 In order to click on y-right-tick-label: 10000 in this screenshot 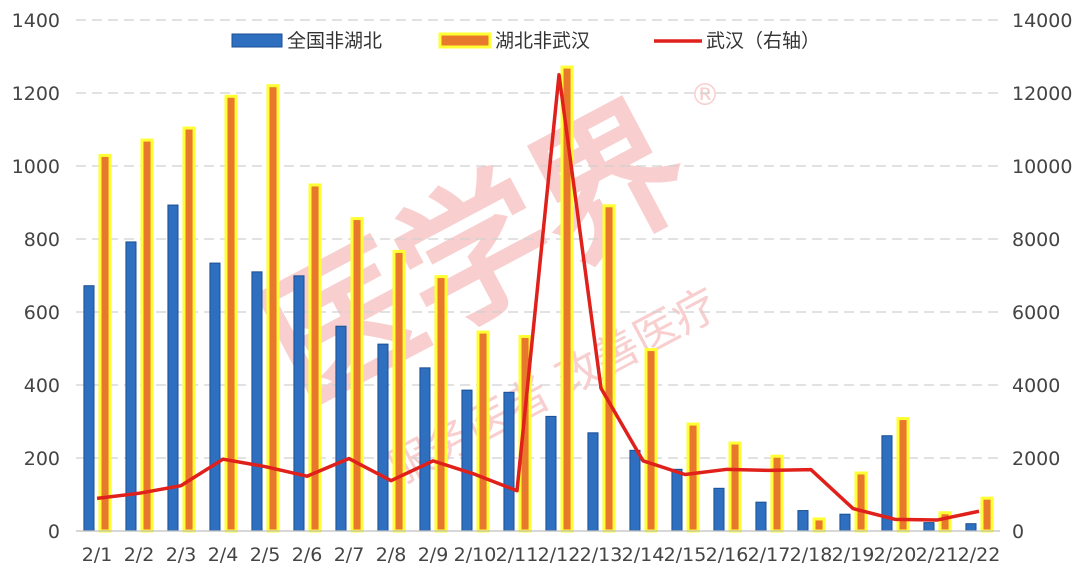, I will do `click(1042, 167)`.